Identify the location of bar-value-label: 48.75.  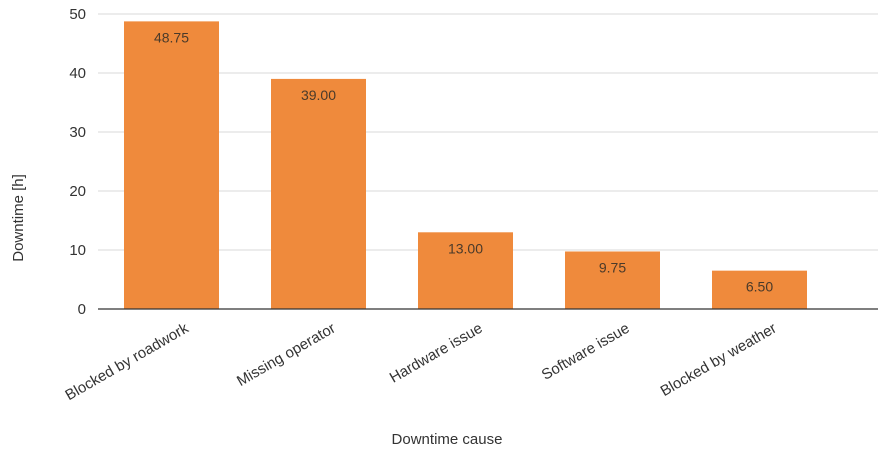
(171, 37).